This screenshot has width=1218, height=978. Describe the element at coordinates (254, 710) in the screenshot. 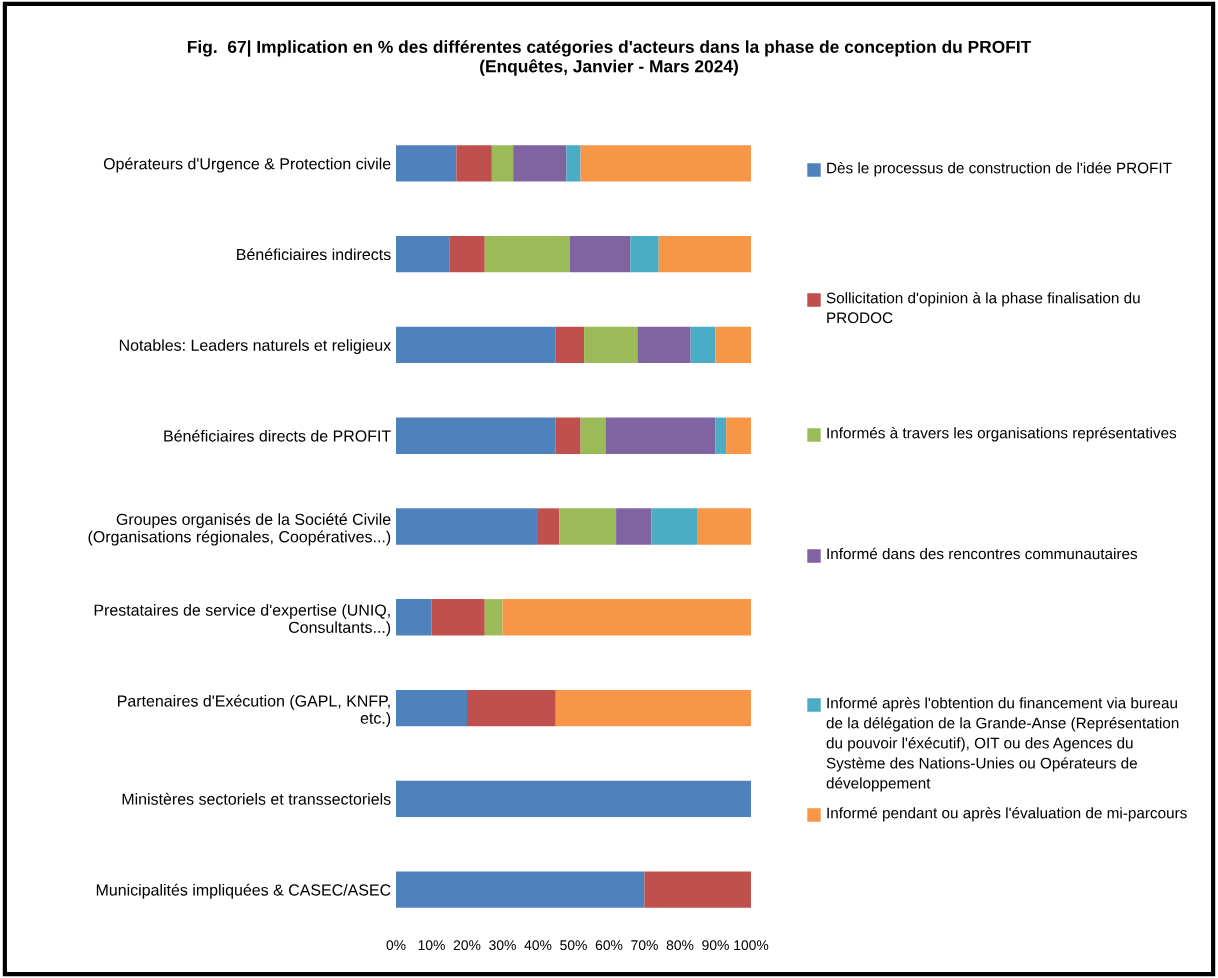

I see `y-tick-label: Partenaires d'Exécution (GAPL, KNFP, etc.)` at that location.